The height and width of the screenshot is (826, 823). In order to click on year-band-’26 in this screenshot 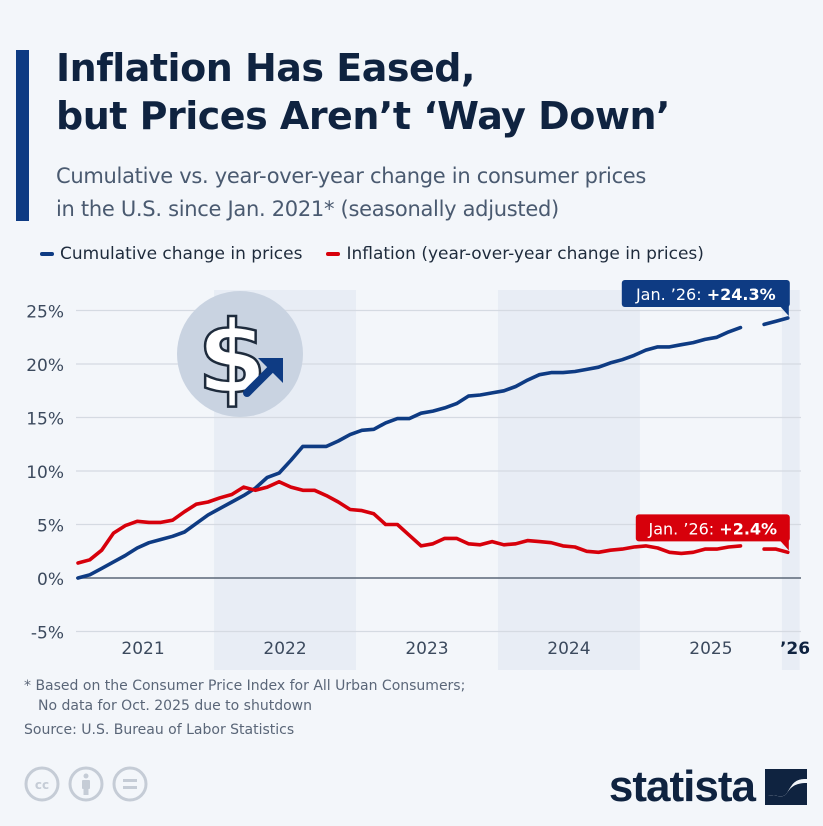, I will do `click(790, 480)`.